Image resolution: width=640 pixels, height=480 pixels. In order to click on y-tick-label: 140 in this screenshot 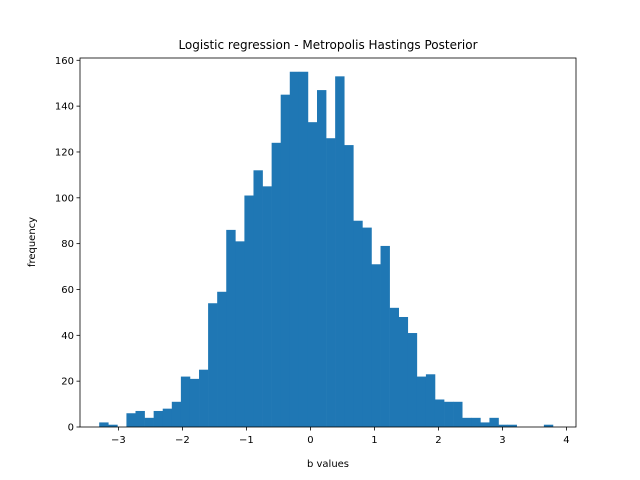, I will do `click(64, 107)`.